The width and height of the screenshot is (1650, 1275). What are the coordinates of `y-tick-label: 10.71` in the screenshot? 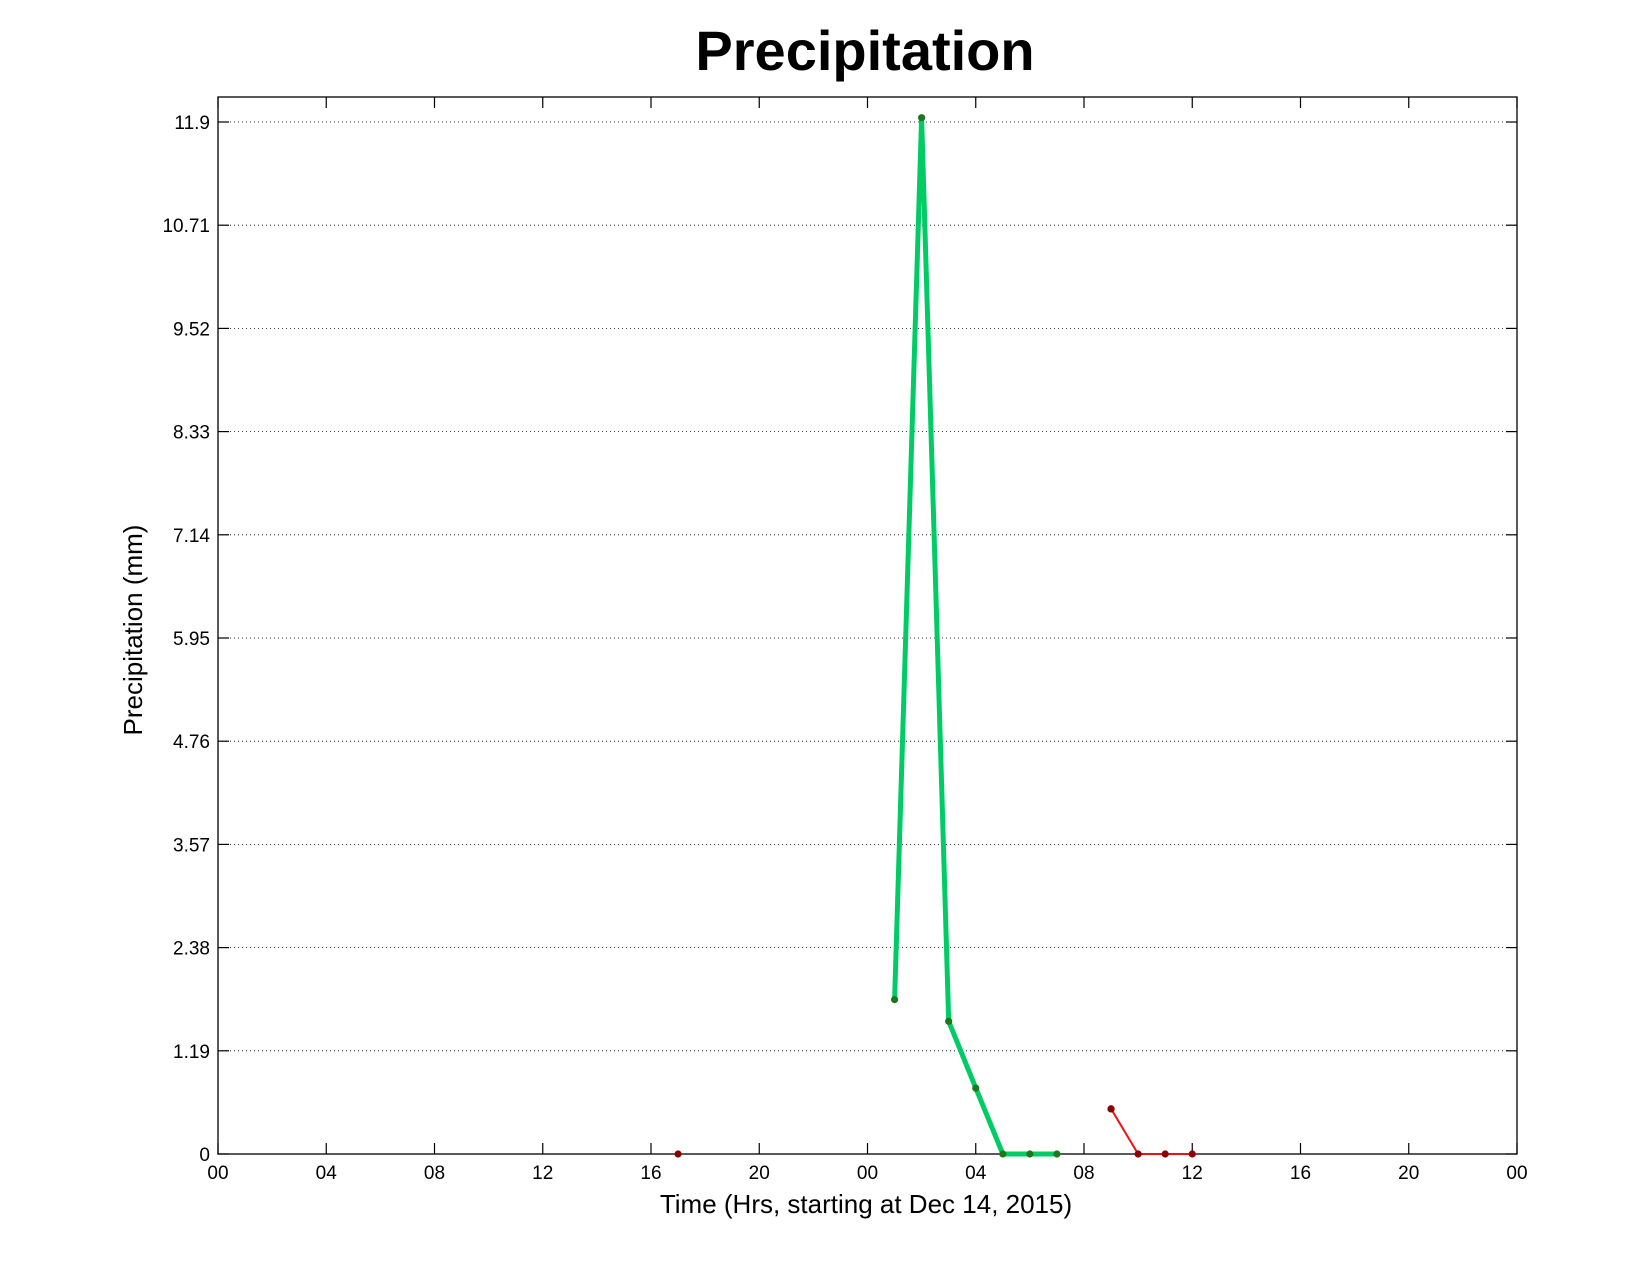 It's located at (186, 226).